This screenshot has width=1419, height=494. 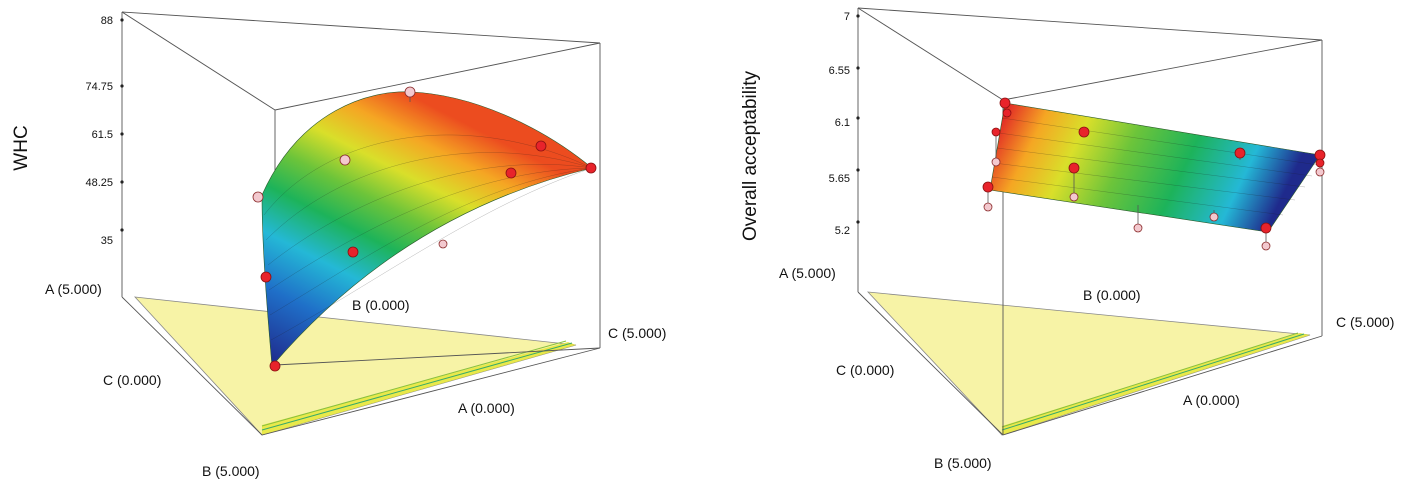 I want to click on response-surface, so click(x=1155, y=167).